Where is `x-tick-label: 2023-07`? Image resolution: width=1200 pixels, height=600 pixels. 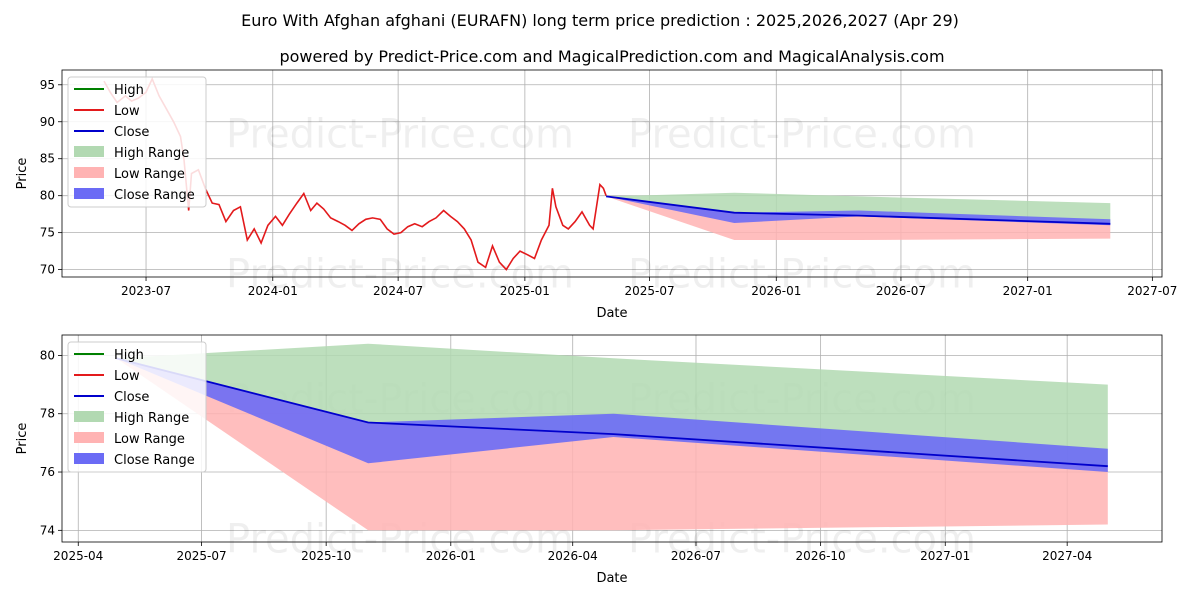 x-tick-label: 2023-07 is located at coordinates (146, 291).